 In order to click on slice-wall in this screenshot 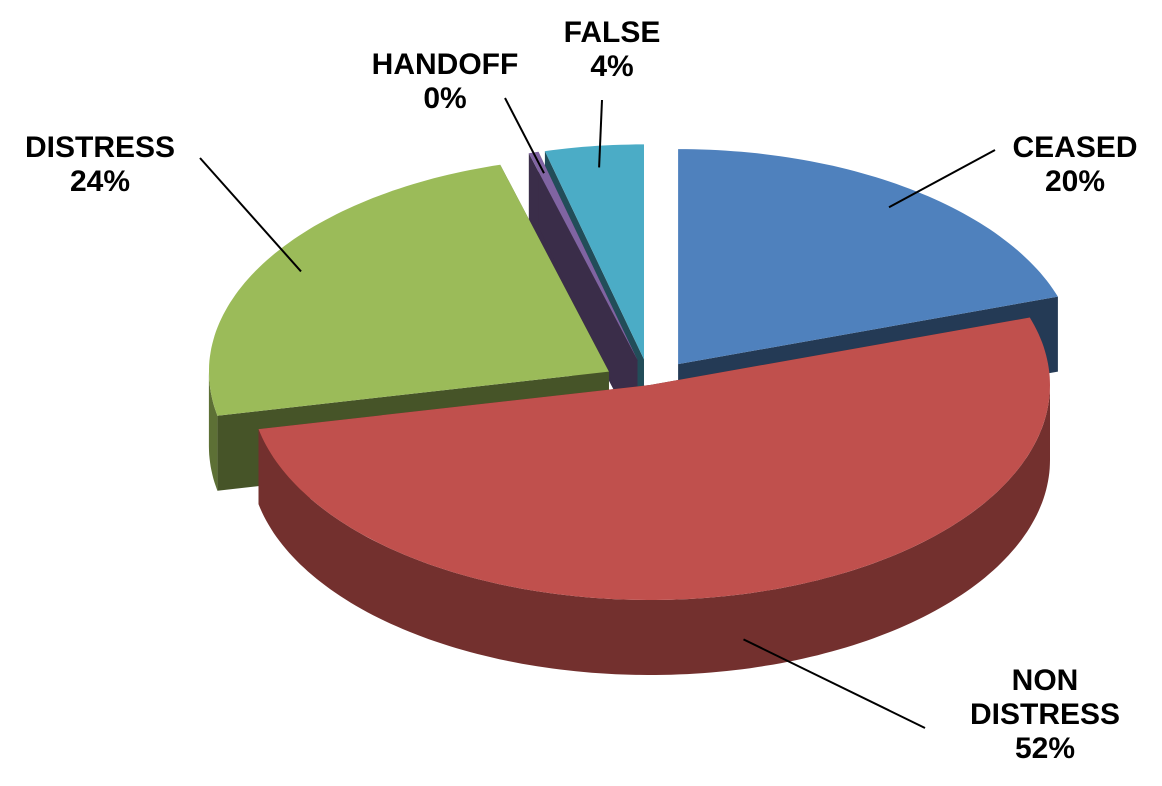, I will do `click(213, 431)`.